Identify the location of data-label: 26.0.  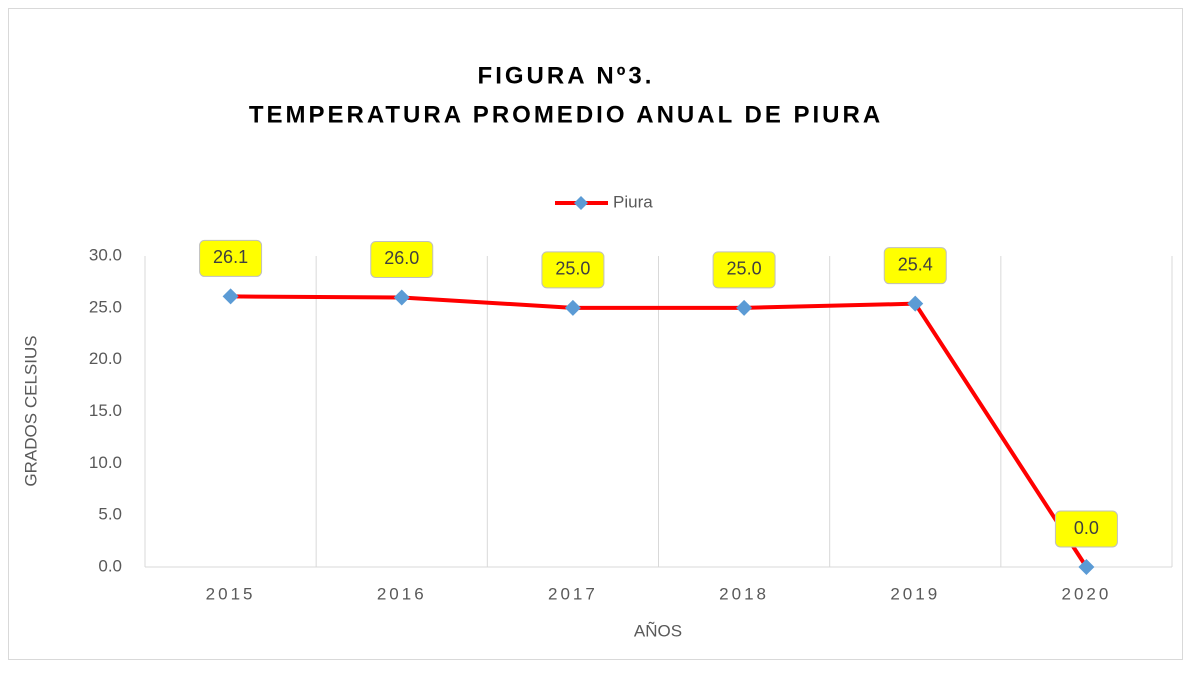
(401, 258).